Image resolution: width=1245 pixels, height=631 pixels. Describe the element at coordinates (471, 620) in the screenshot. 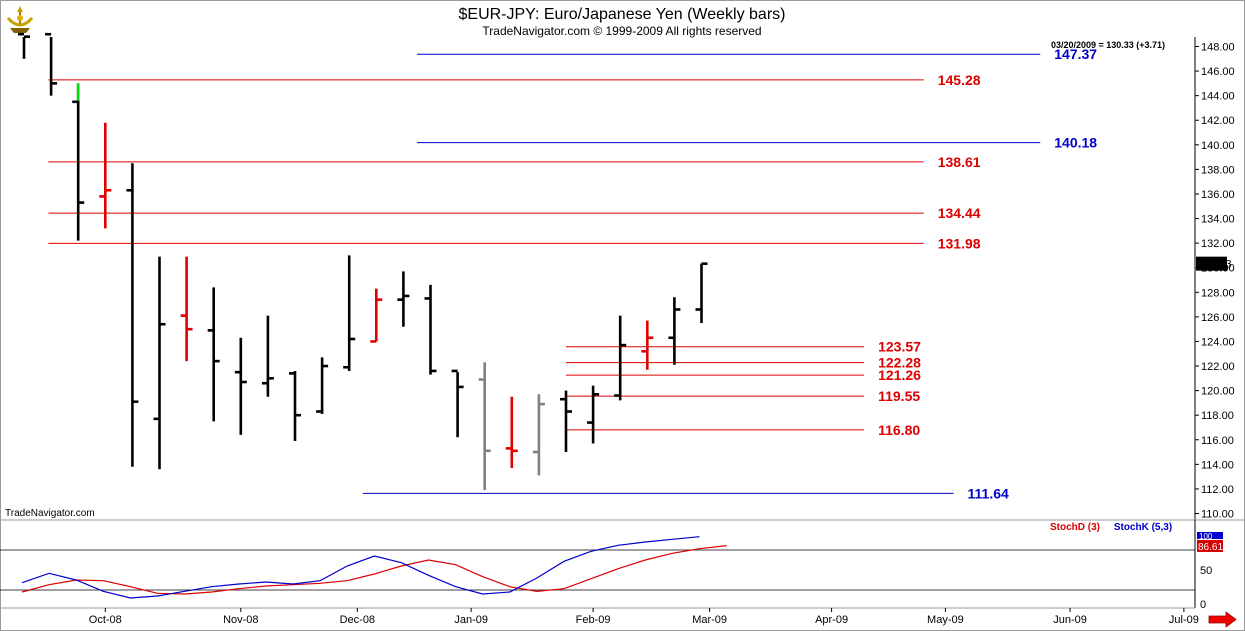

I see `x-tick-label: Jan-09` at that location.